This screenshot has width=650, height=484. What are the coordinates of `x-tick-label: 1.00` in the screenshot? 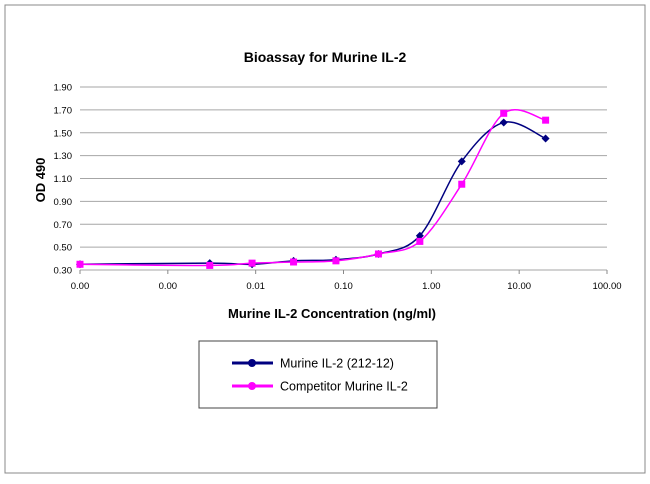 It's located at (431, 286).